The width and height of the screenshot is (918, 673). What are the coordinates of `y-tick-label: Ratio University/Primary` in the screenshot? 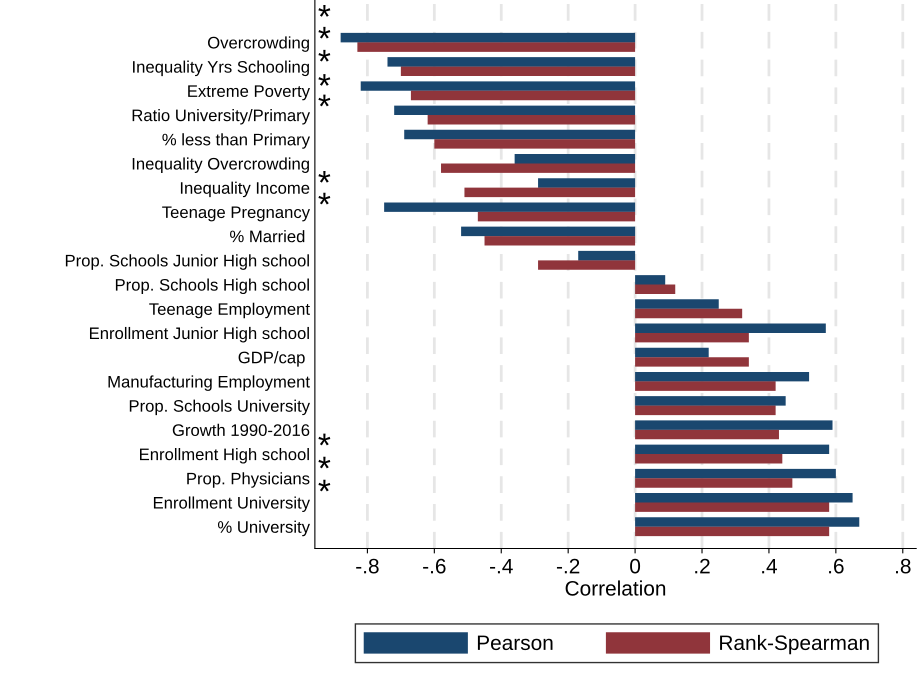 It's located at (221, 116).